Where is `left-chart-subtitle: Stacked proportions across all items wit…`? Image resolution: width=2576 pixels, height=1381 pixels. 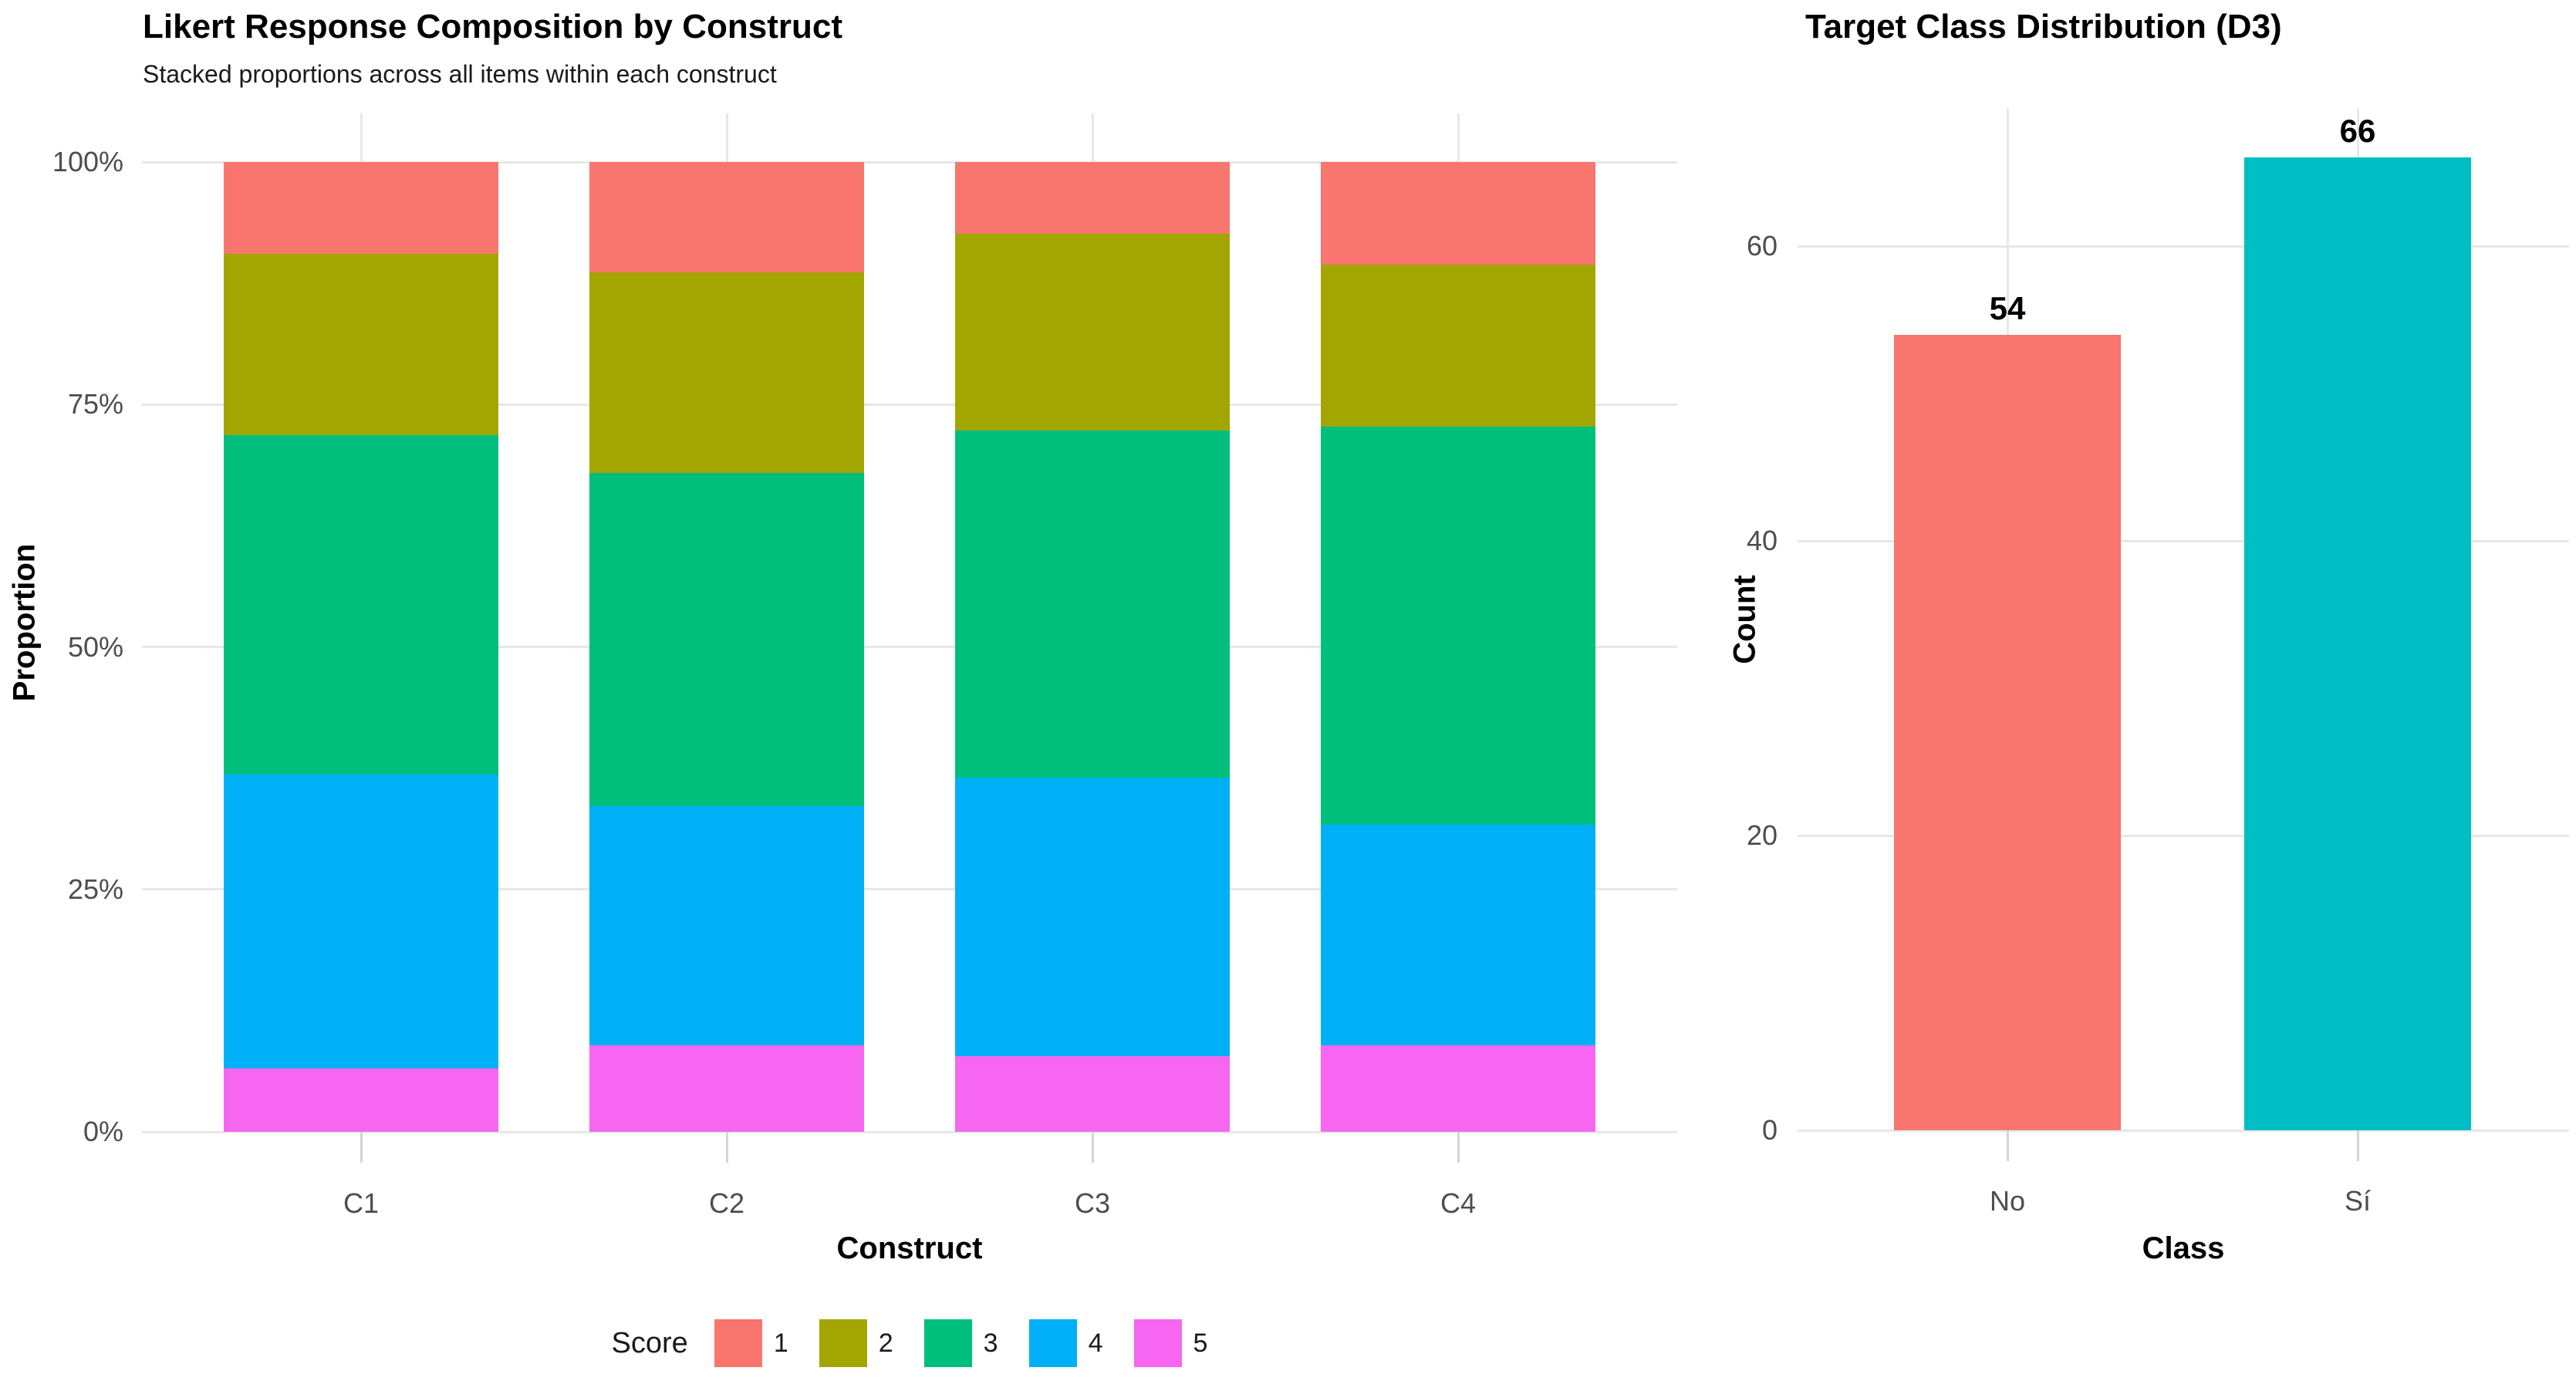
left-chart-subtitle: Stacked proportions across all items wit… is located at coordinates (460, 74).